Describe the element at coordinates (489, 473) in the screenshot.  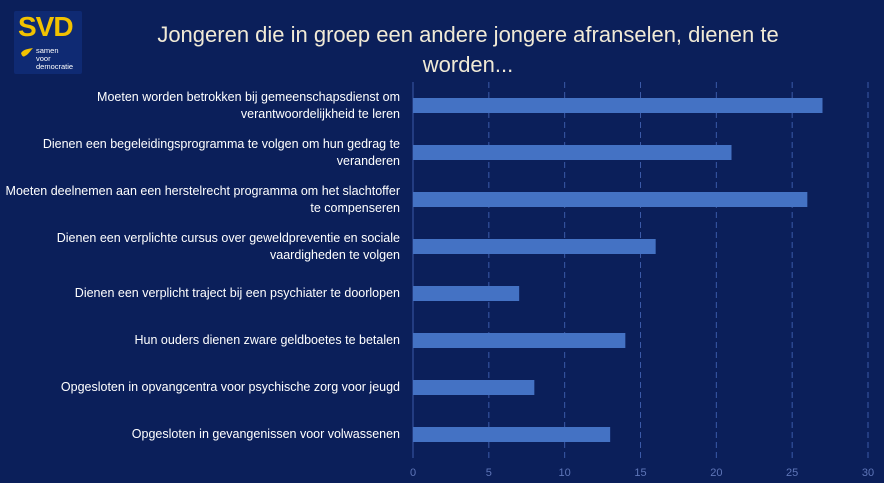
I see `x-tick-label: 5` at that location.